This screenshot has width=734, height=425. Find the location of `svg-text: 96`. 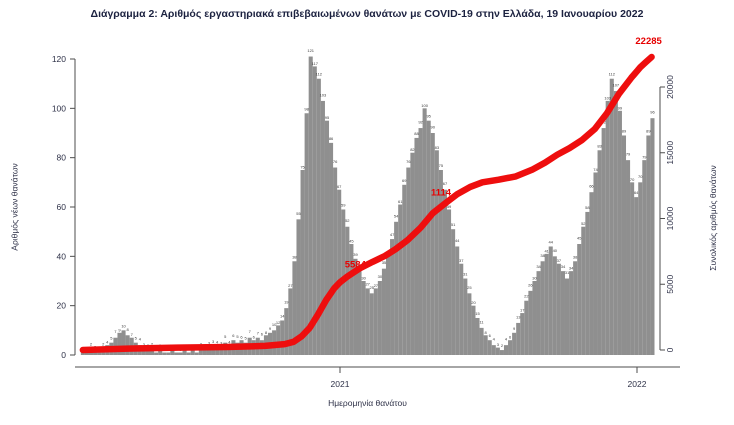

svg-text: 96 is located at coordinates (652, 112).